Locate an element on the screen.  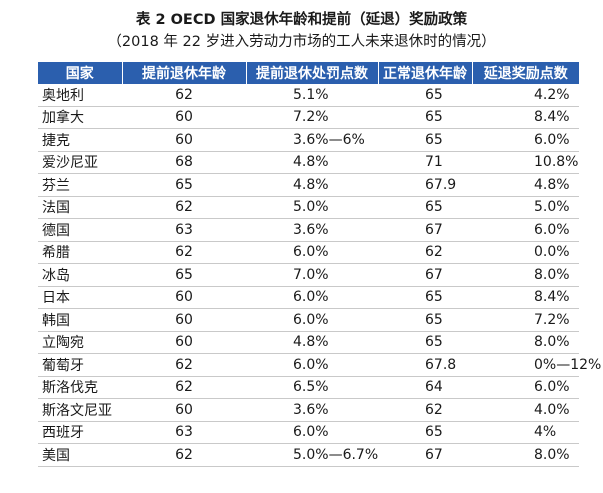
country-cell: 斯洛伐克 is located at coordinates (80, 387).